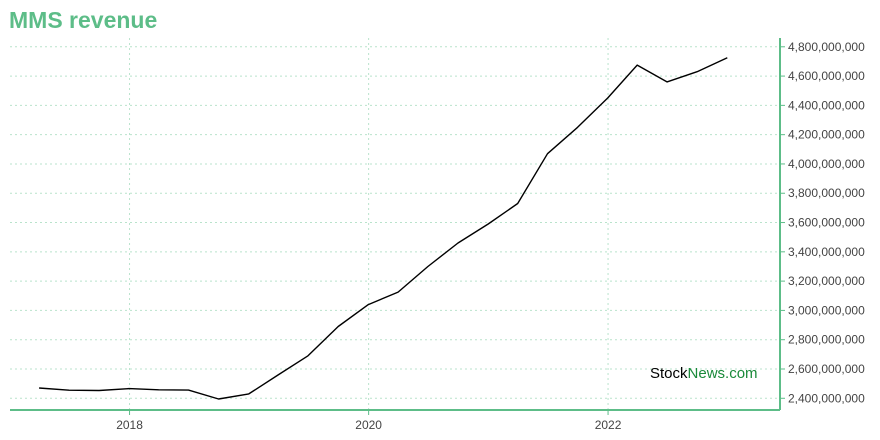 The width and height of the screenshot is (880, 440). I want to click on y-tick-label: 2,800,000,000, so click(826, 340).